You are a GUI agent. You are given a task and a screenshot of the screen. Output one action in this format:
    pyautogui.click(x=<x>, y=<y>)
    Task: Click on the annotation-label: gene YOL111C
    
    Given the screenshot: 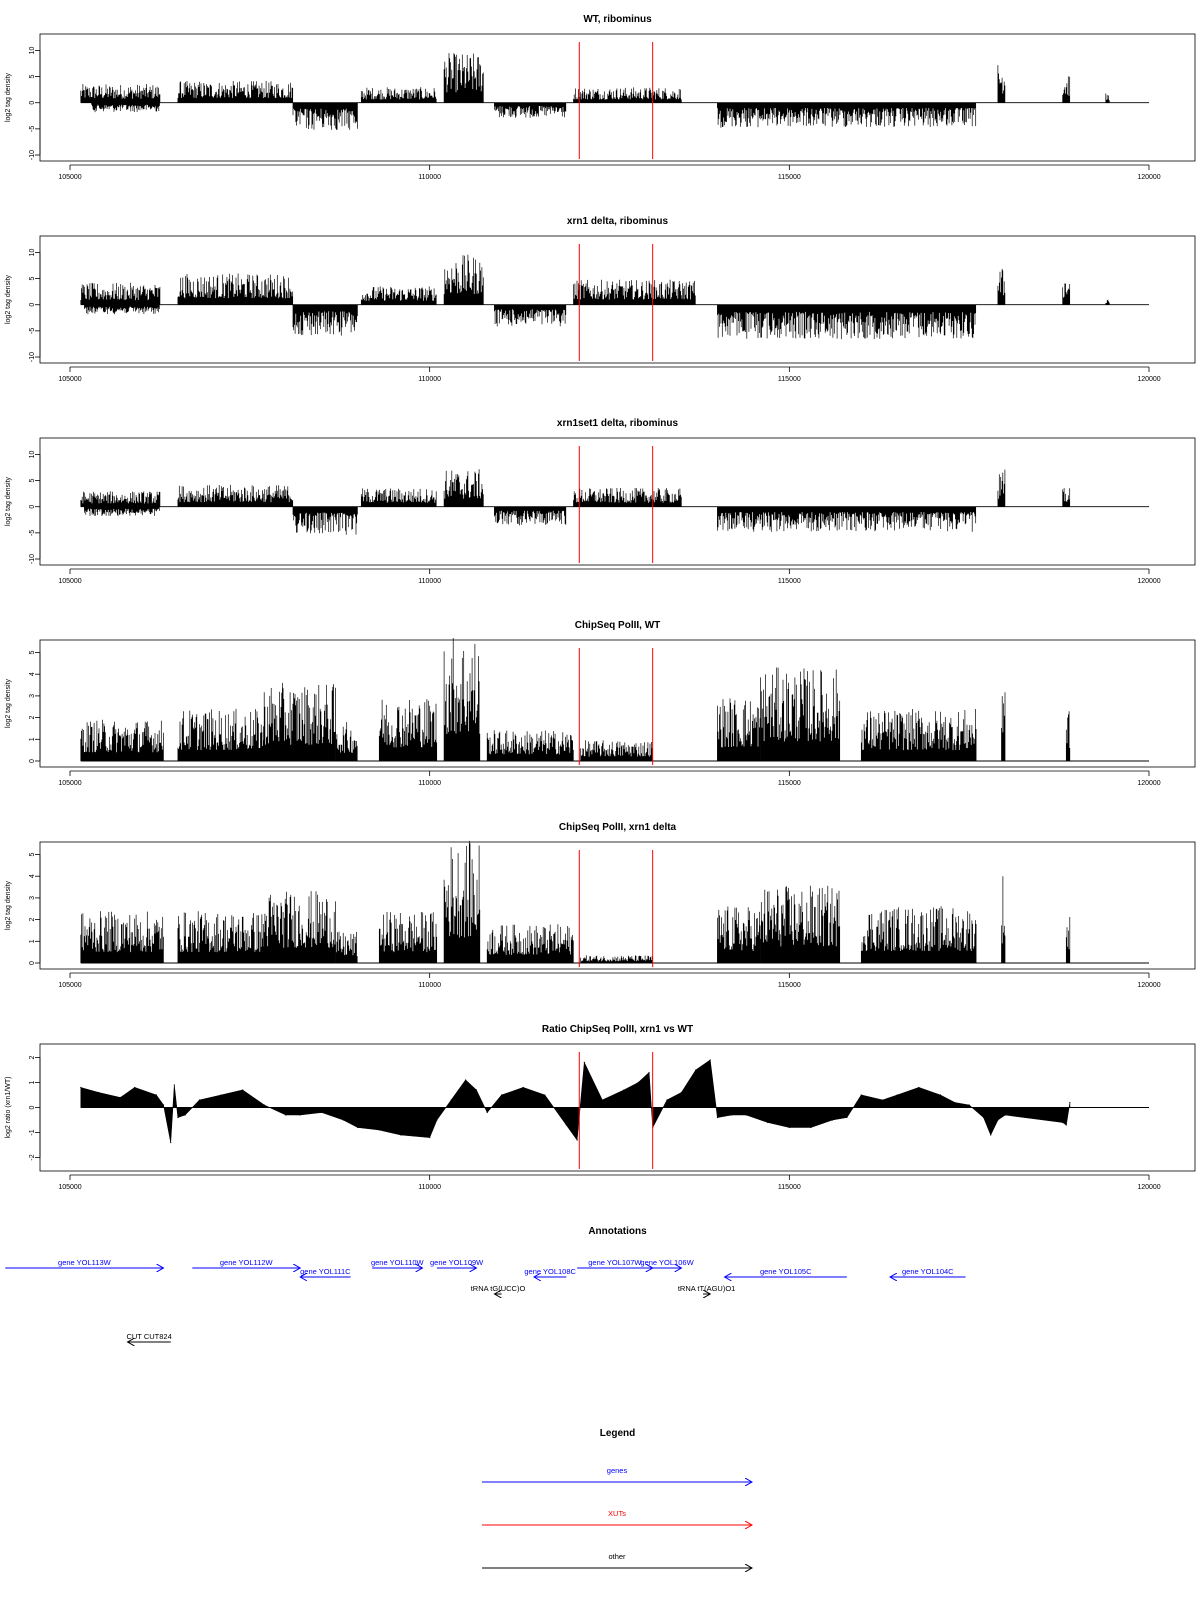 What is the action you would take?
    pyautogui.click(x=325, y=1271)
    